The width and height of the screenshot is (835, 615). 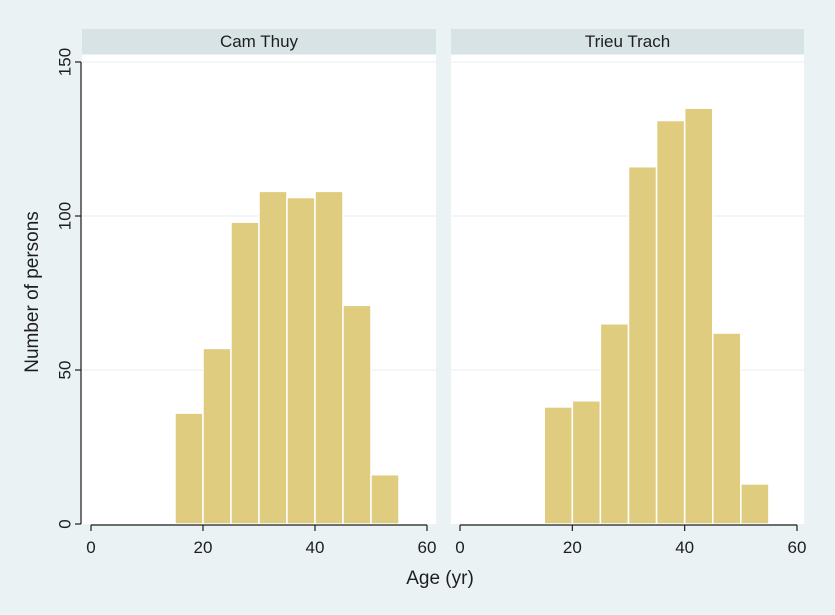 I want to click on panel-title: Trieu Trach, so click(x=627, y=41).